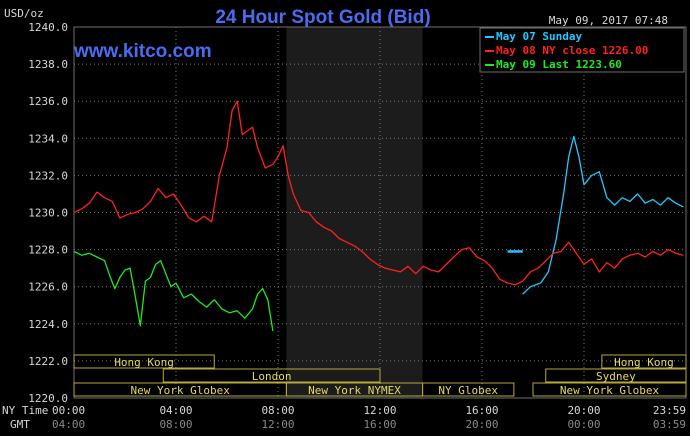 This screenshot has width=690, height=436. What do you see at coordinates (322, 17) in the screenshot?
I see `chart-title: 24 Hour Spot Gold (Bid)` at bounding box center [322, 17].